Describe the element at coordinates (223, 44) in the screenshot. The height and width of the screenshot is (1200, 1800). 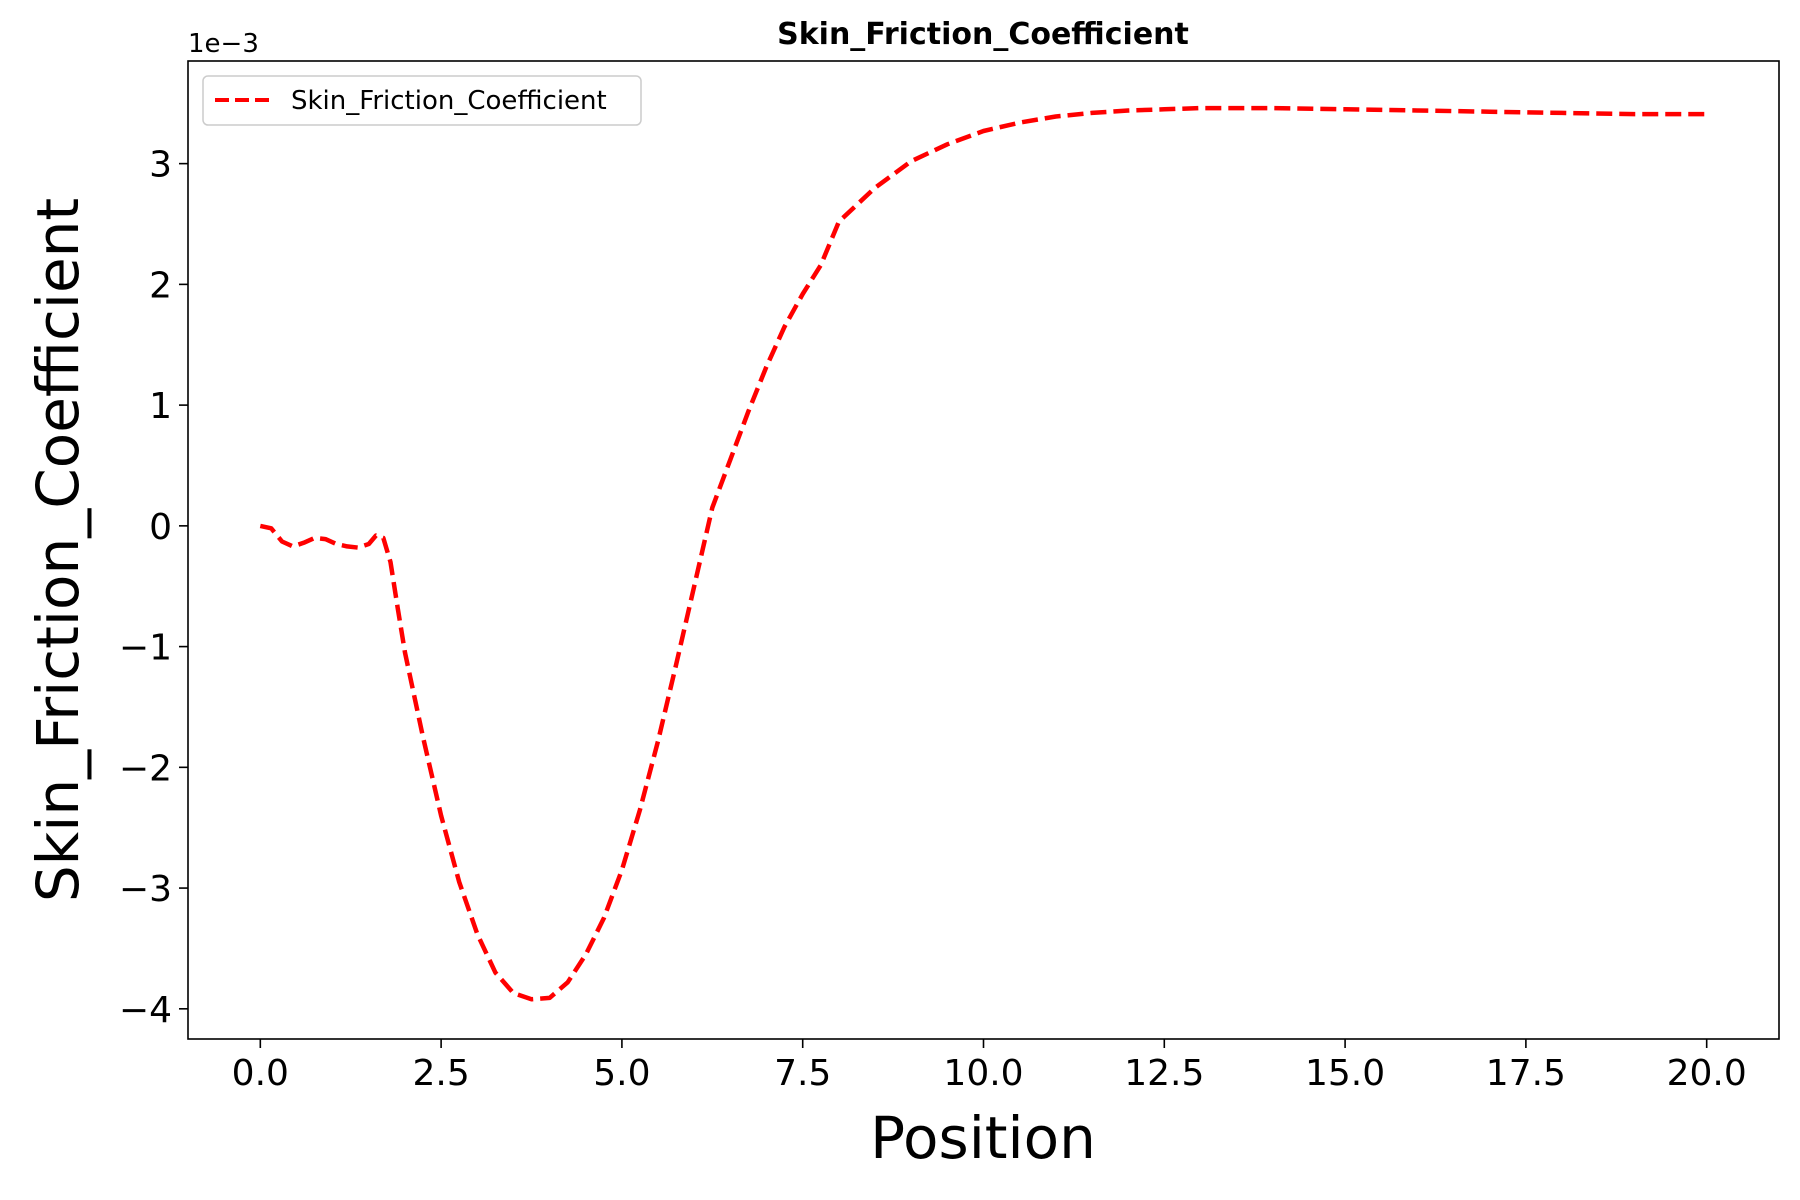
I see `y-axis-offset-label: 1e−3` at that location.